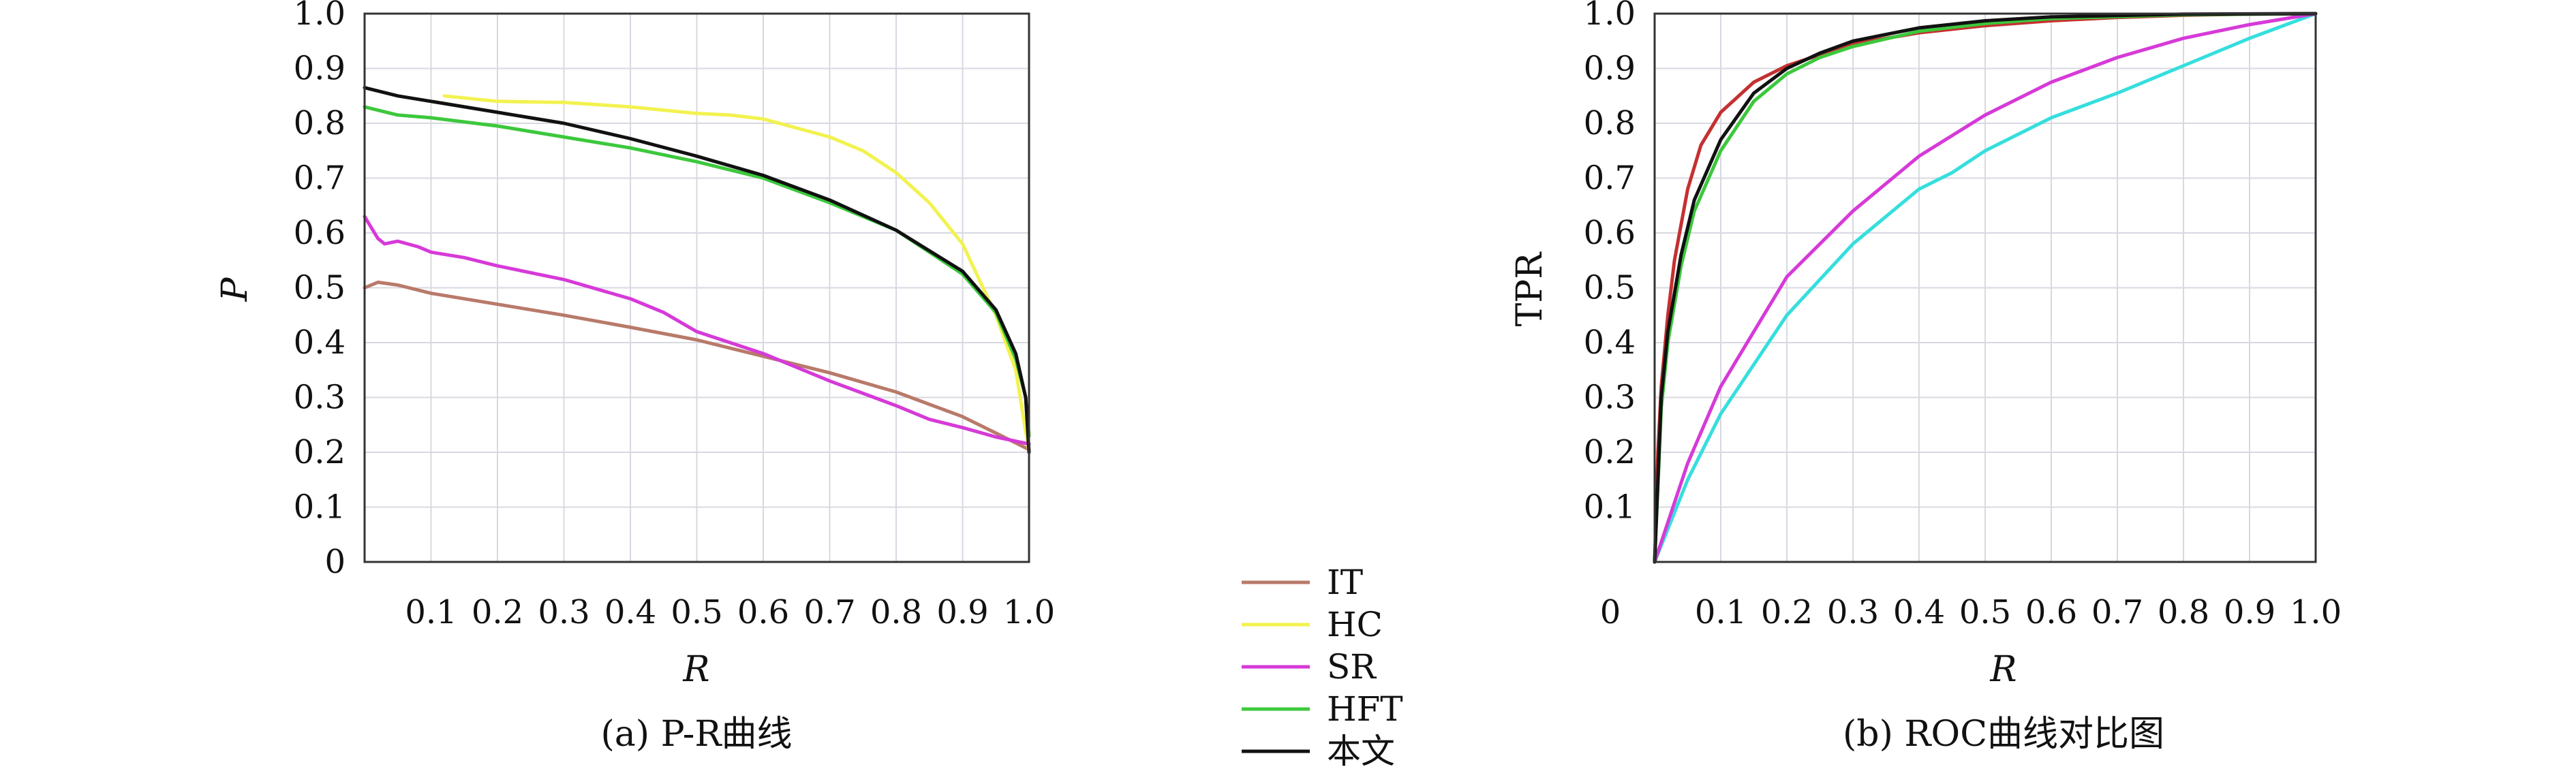 The image size is (2576, 769). Describe the element at coordinates (1787, 612) in the screenshot. I see `roc-x-tick-label: 0.2` at that location.